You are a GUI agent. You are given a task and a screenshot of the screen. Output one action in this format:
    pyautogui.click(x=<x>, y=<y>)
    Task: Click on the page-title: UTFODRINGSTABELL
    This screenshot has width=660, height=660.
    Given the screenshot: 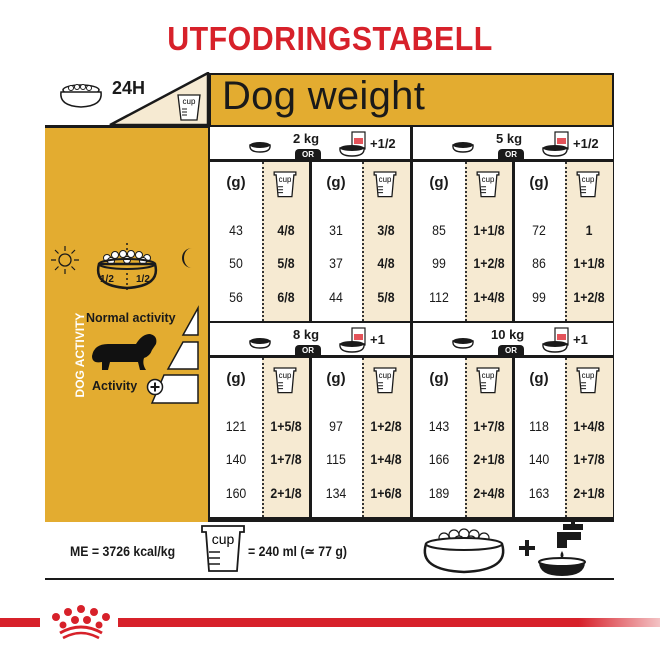 What is the action you would take?
    pyautogui.click(x=330, y=38)
    